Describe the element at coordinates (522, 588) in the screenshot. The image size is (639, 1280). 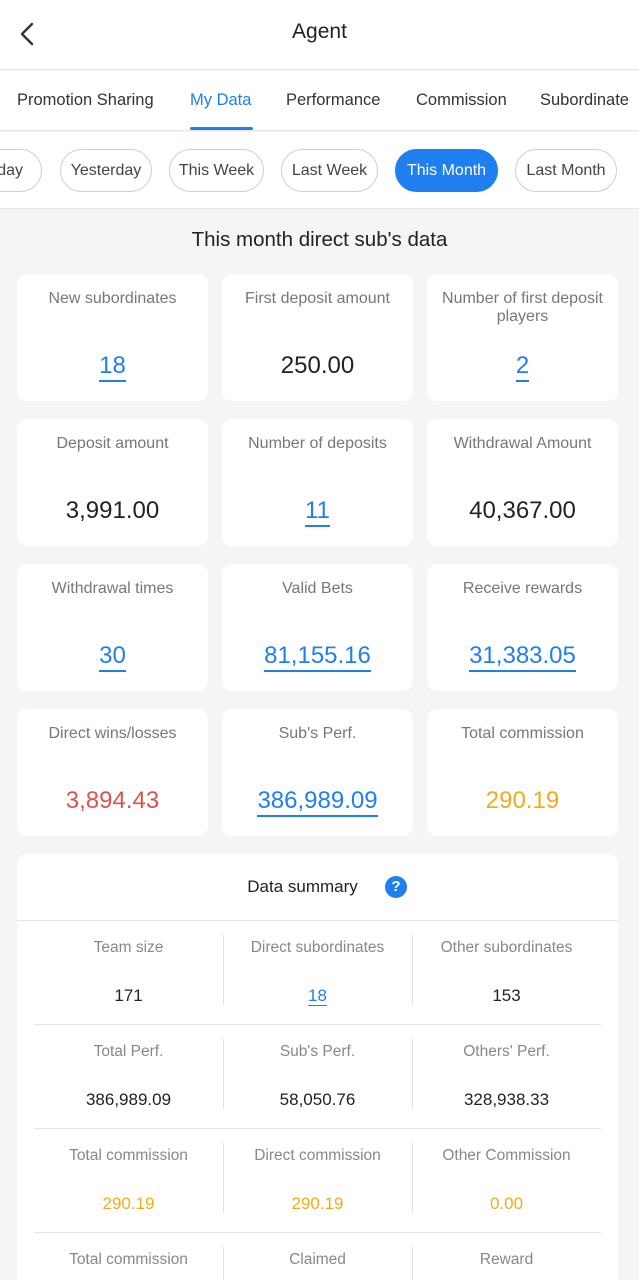
I see `stat-label: Receive rewards` at that location.